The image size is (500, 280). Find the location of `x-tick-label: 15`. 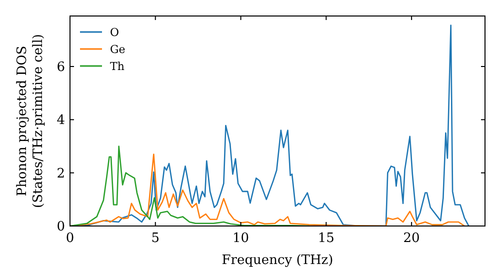

x-tick-label: 15 is located at coordinates (326, 238).